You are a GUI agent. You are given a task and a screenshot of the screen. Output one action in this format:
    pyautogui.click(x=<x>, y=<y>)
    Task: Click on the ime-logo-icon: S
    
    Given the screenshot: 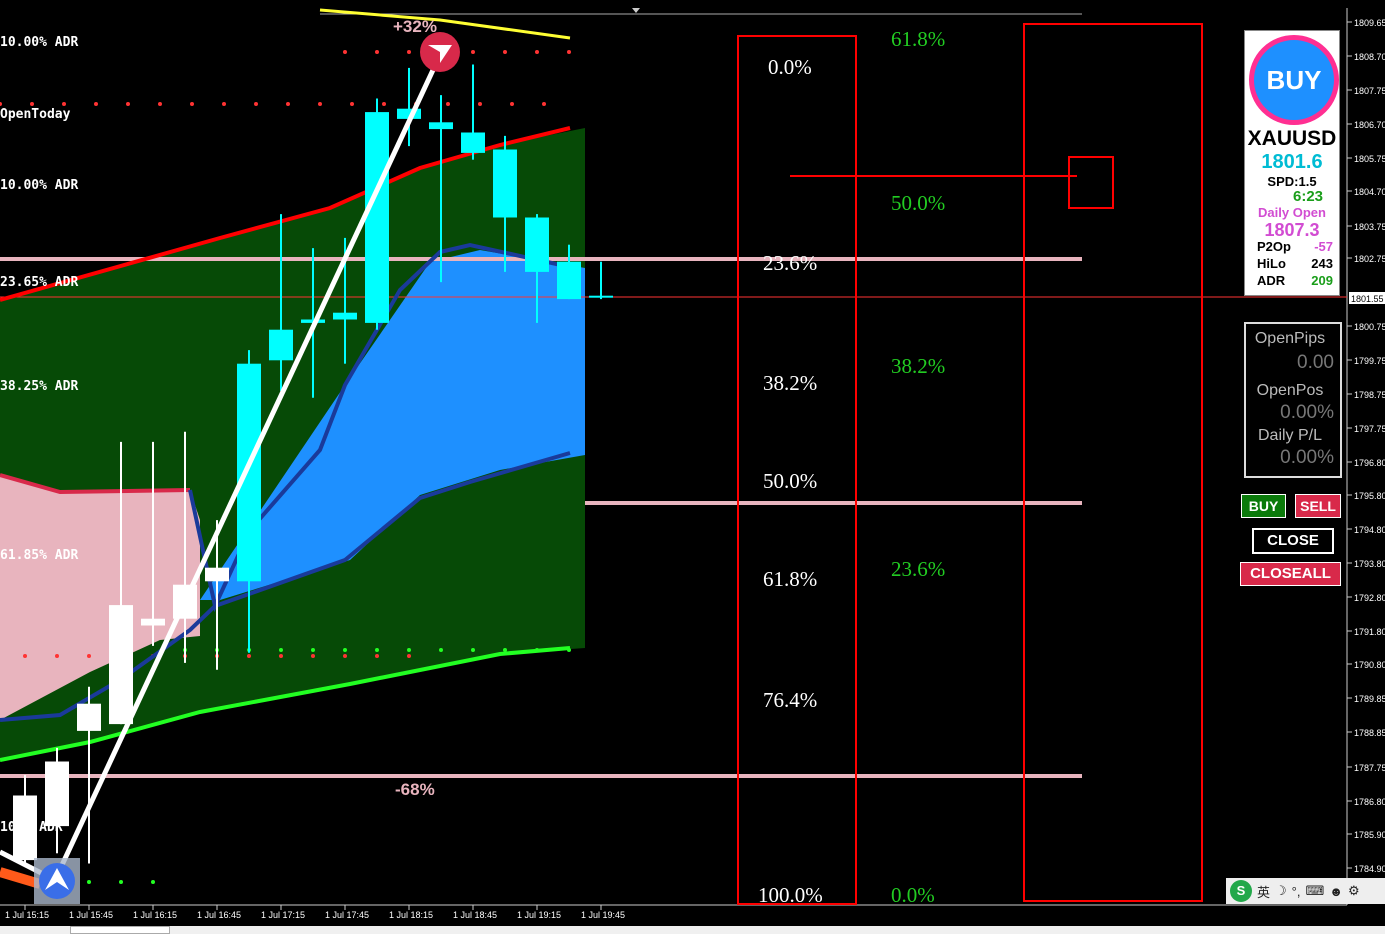 What is the action you would take?
    pyautogui.click(x=1241, y=891)
    